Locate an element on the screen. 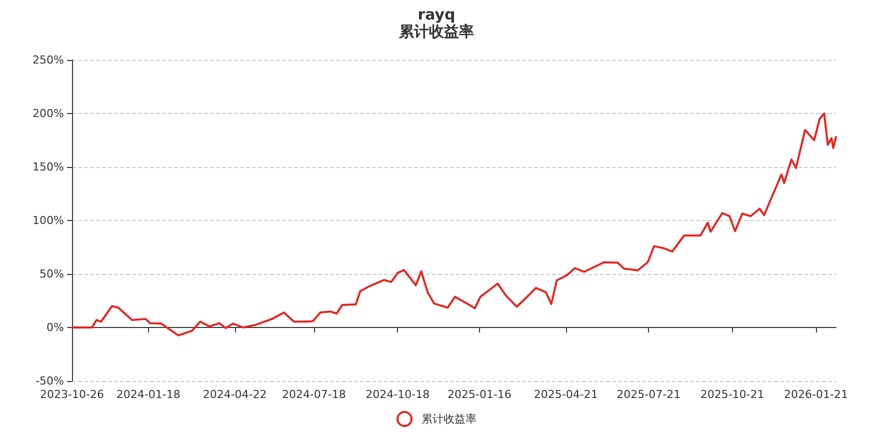  legend-label: 累计收益率 is located at coordinates (449, 419).